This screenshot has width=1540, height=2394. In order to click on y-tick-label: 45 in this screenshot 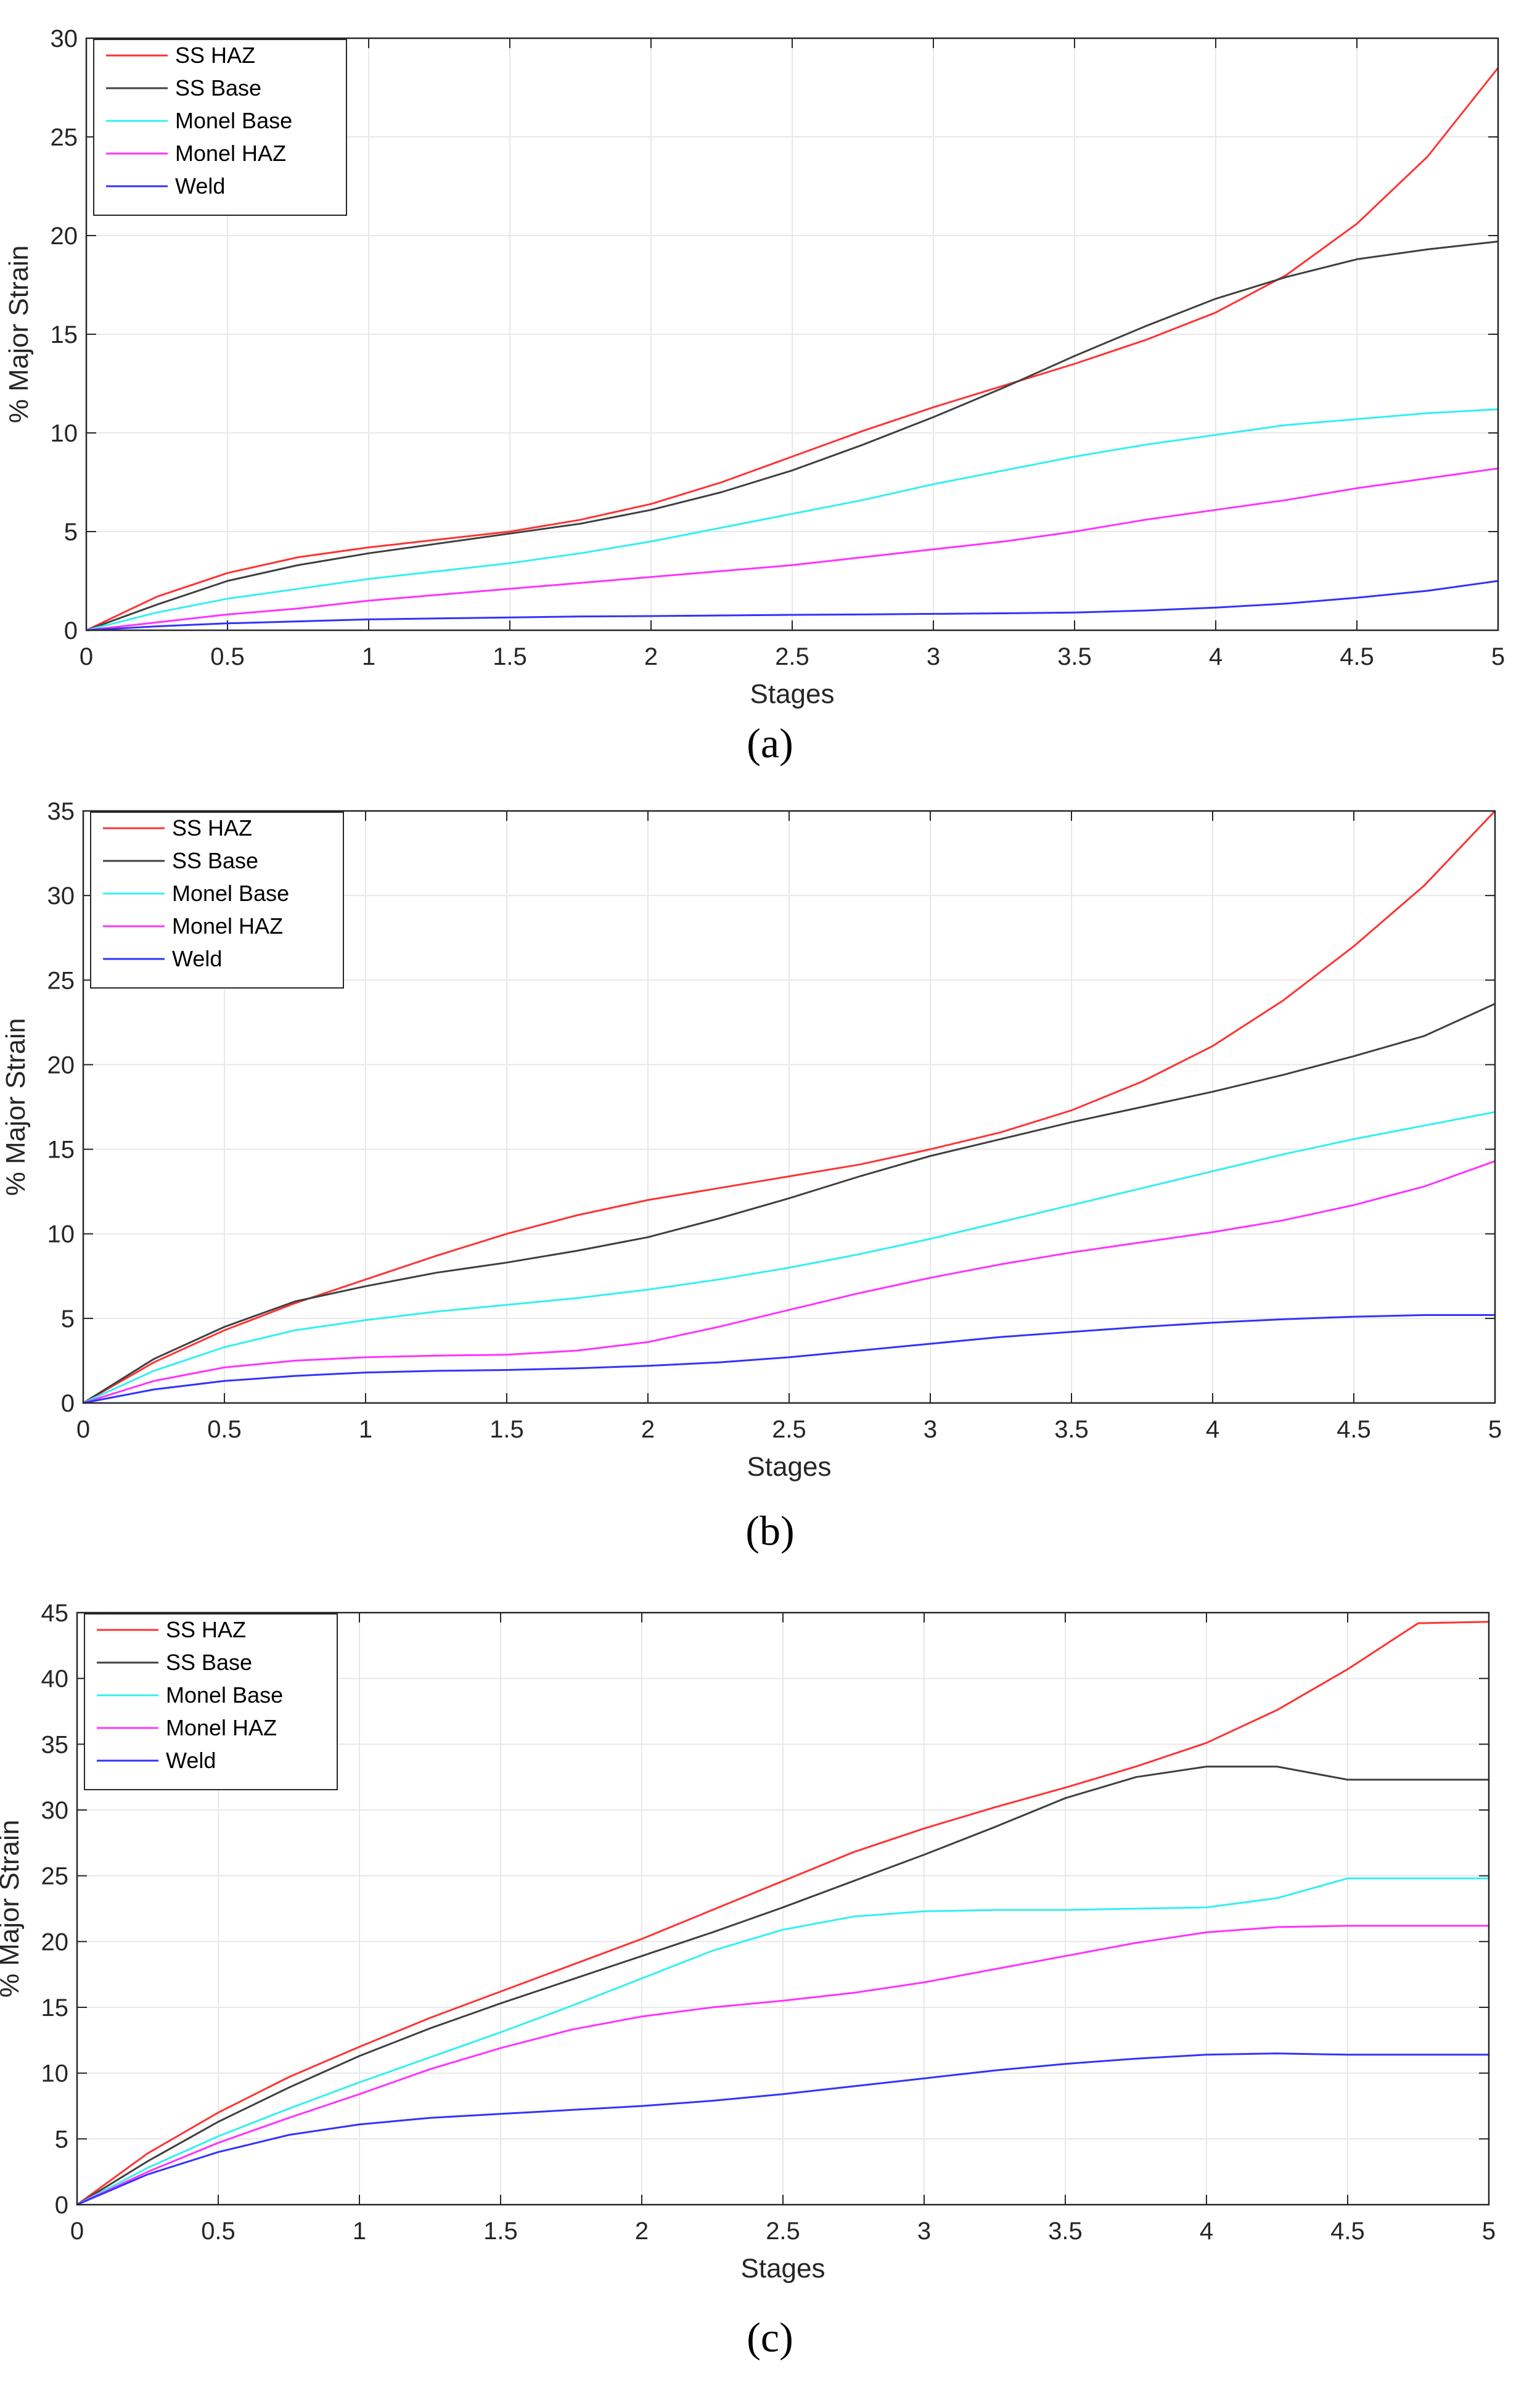, I will do `click(55, 1613)`.